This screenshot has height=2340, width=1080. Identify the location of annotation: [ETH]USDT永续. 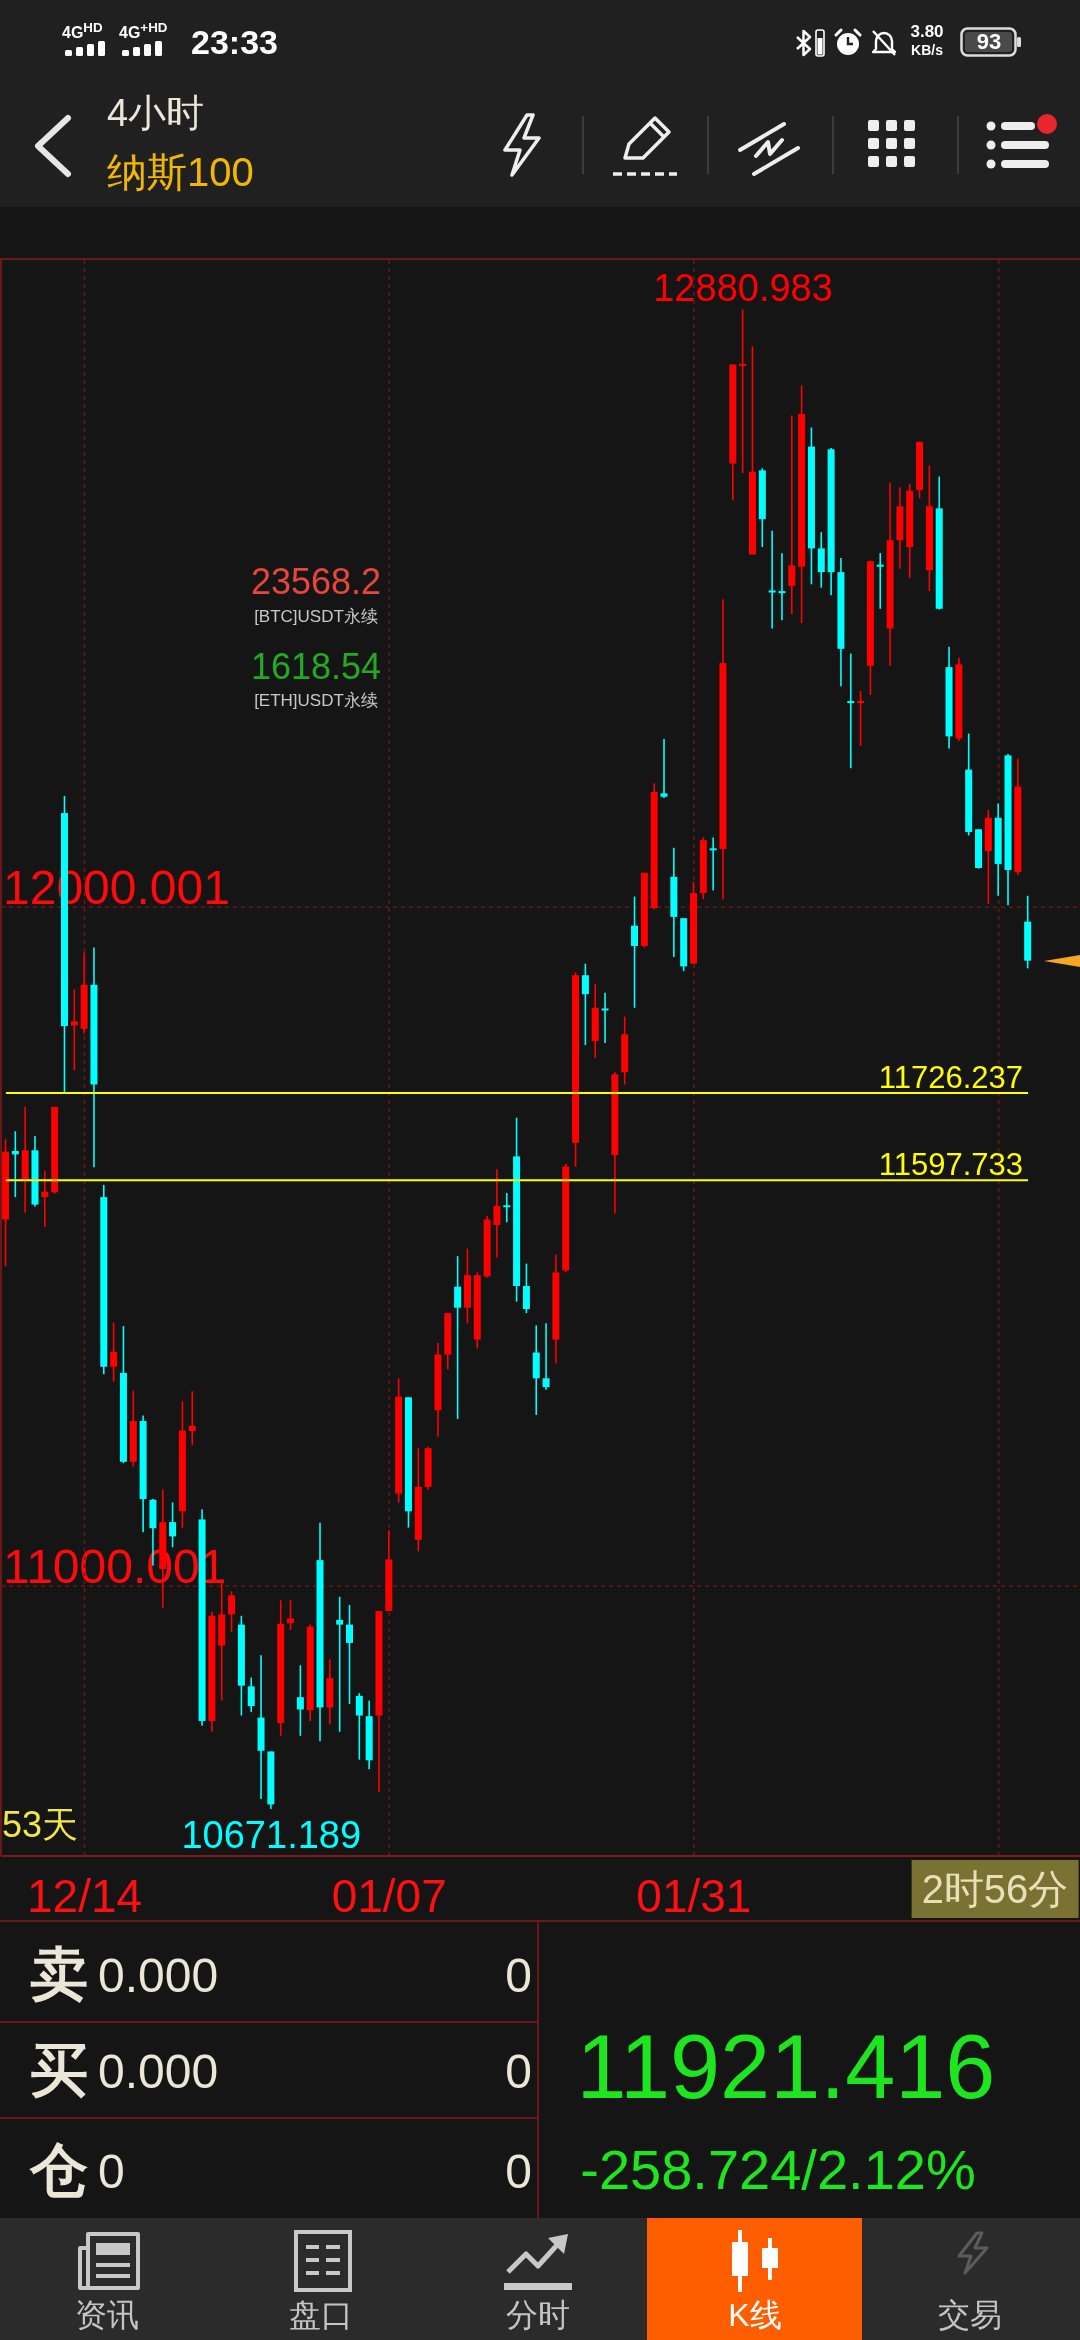
(316, 700).